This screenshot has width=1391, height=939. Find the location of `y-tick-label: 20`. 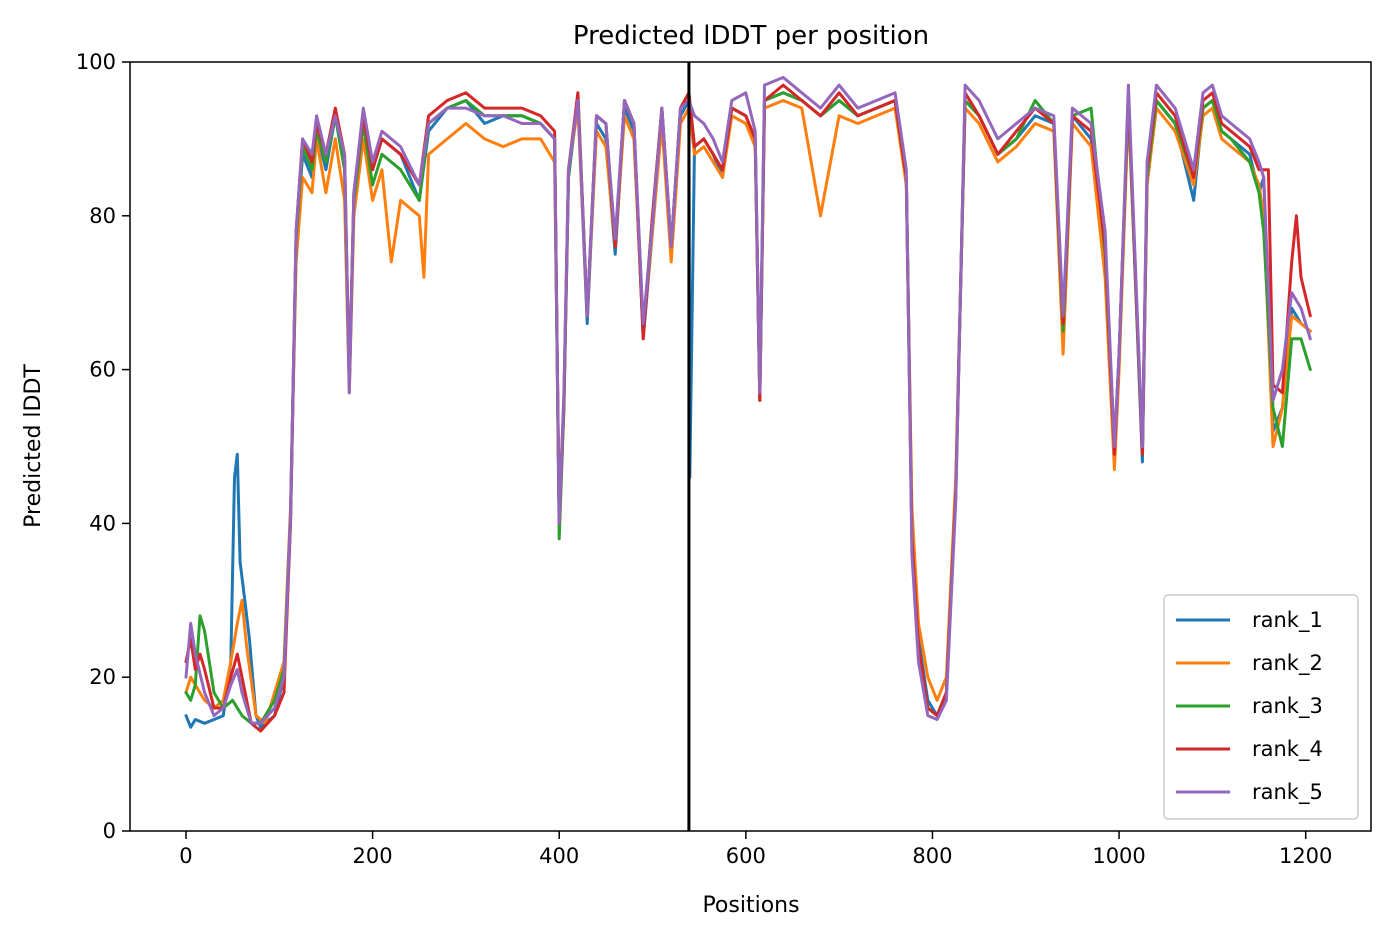

y-tick-label: 20 is located at coordinates (102, 677).